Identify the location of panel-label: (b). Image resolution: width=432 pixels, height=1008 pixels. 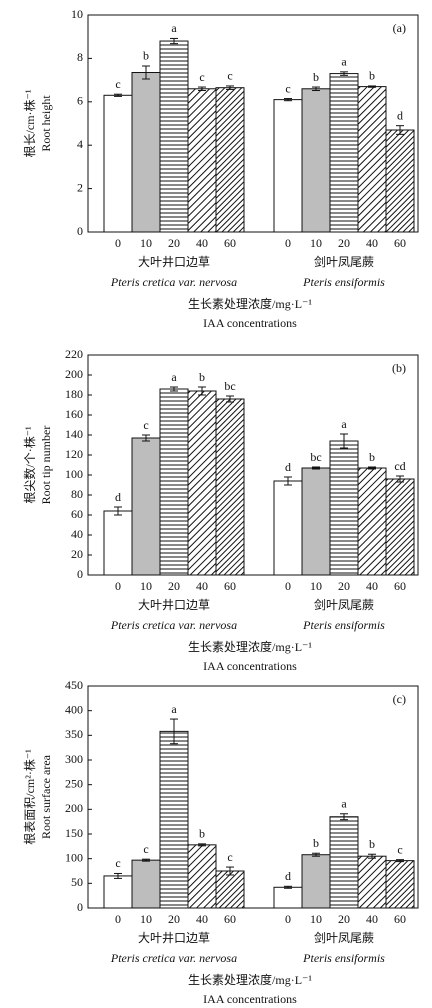
(399, 368).